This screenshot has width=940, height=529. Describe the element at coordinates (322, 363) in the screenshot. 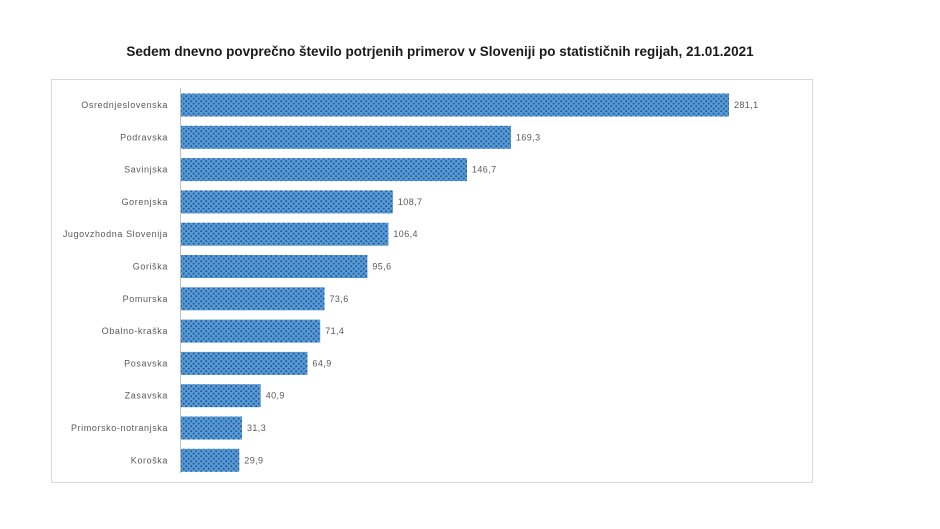

I see `data-label: 64,9` at that location.